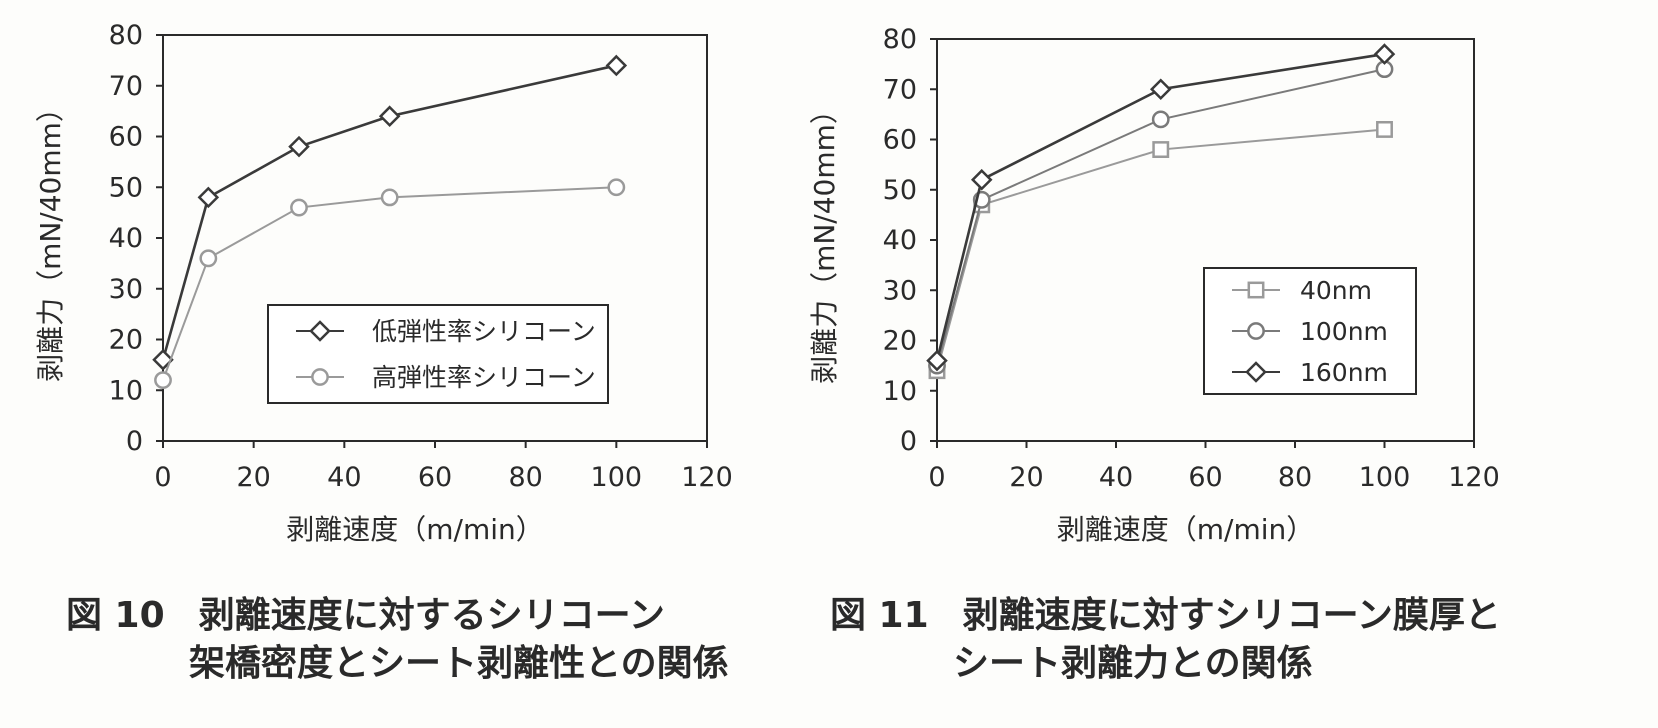  Describe the element at coordinates (431, 615) in the screenshot. I see `figure-10-caption-line1: 剥離速度に対するシリコーン` at that location.